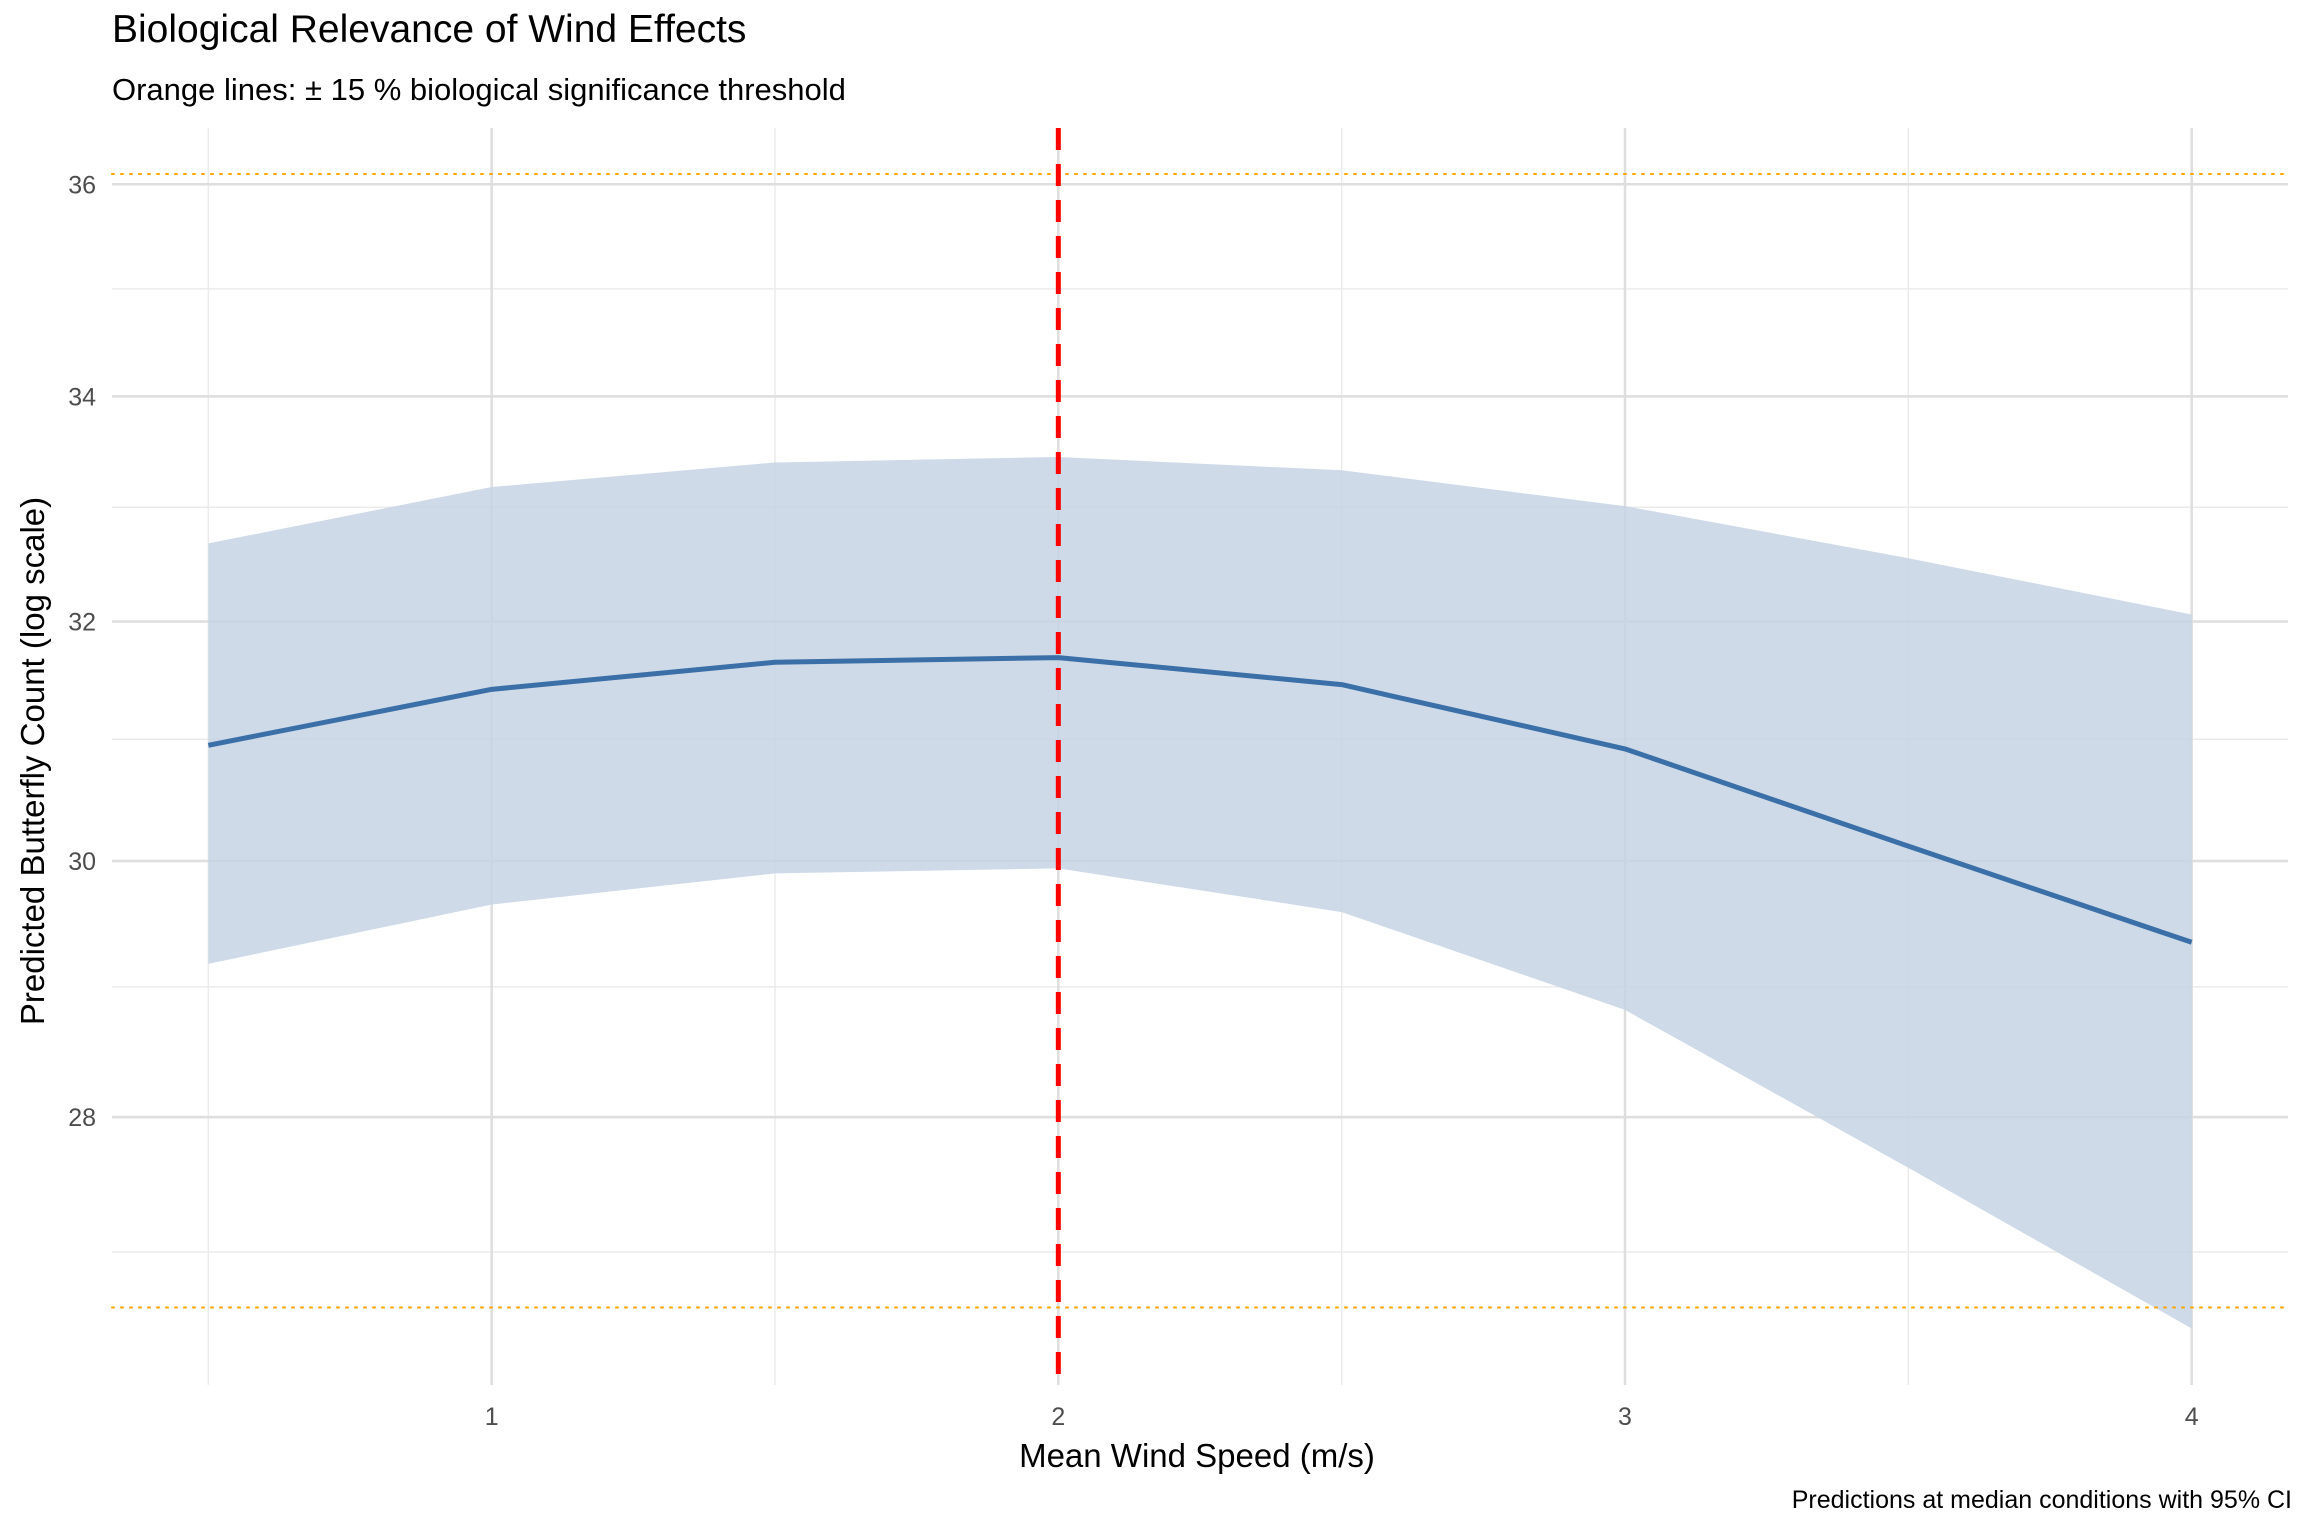 This screenshot has height=1536, width=2304. What do you see at coordinates (429, 29) in the screenshot?
I see `chart-title: Biological Relevance of Wind Effects` at bounding box center [429, 29].